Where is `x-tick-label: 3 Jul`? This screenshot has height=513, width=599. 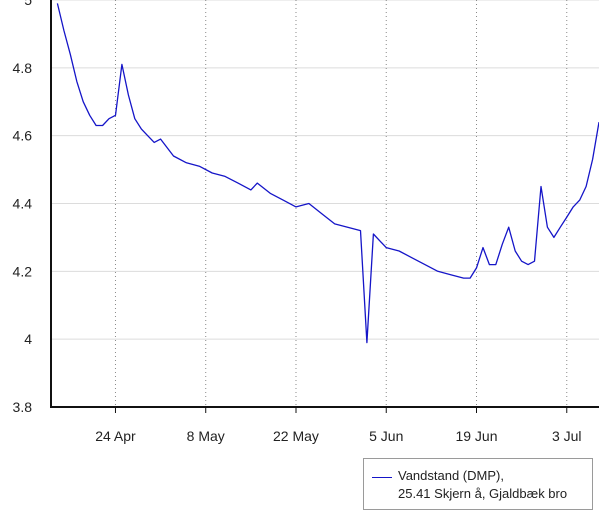
x-tick-label: 3 Jul is located at coordinates (567, 436).